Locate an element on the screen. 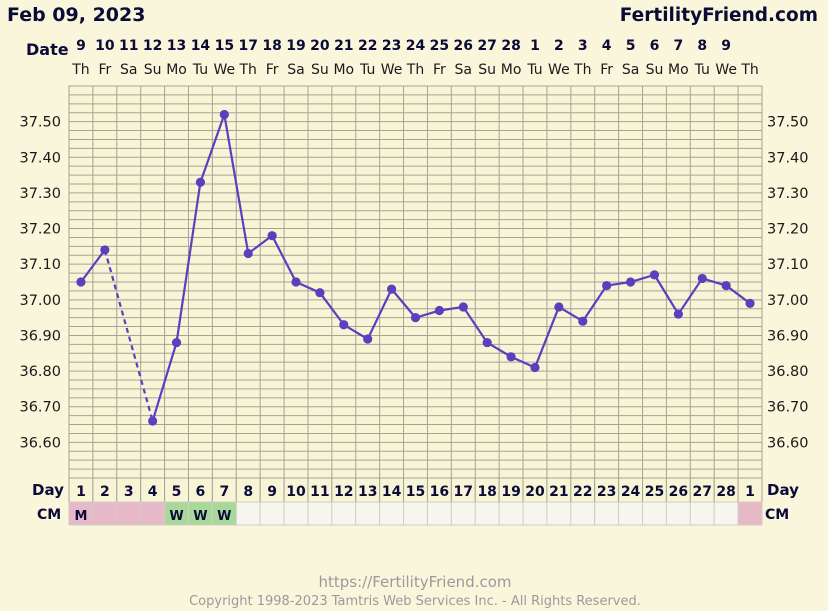 This screenshot has height=611, width=828. date-number: 14 is located at coordinates (201, 46).